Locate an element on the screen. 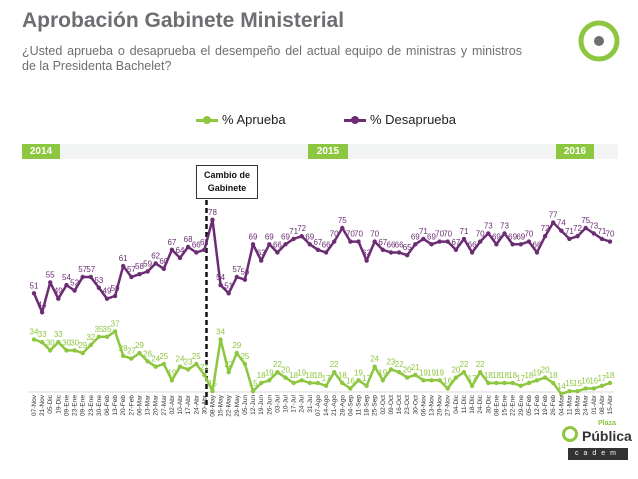 The image size is (638, 479). data-label-aprueba: 16 is located at coordinates (447, 381).